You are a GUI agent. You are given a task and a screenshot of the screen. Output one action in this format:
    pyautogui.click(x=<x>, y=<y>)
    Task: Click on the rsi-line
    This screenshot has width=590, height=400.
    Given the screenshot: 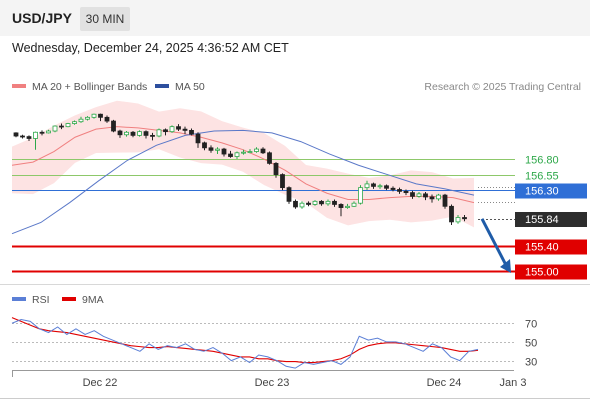 What is the action you would take?
    pyautogui.click(x=245, y=343)
    